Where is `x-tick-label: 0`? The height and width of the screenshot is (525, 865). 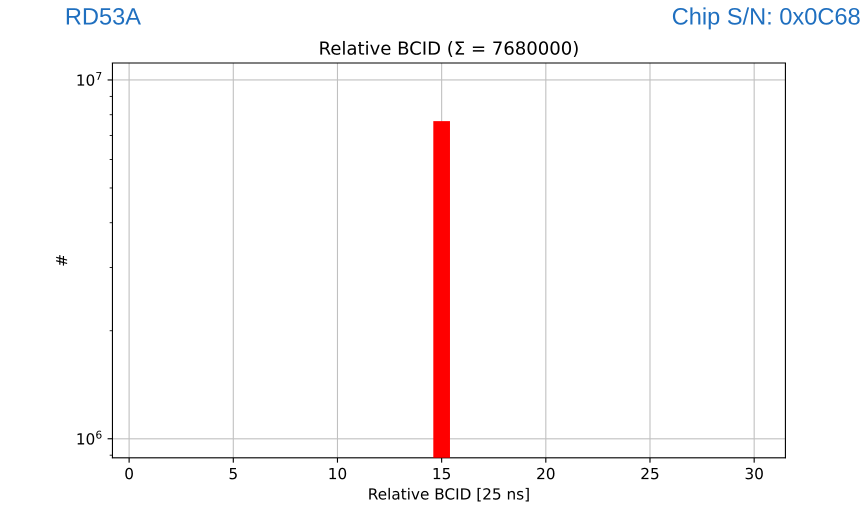 x-tick-label: 0 is located at coordinates (129, 474).